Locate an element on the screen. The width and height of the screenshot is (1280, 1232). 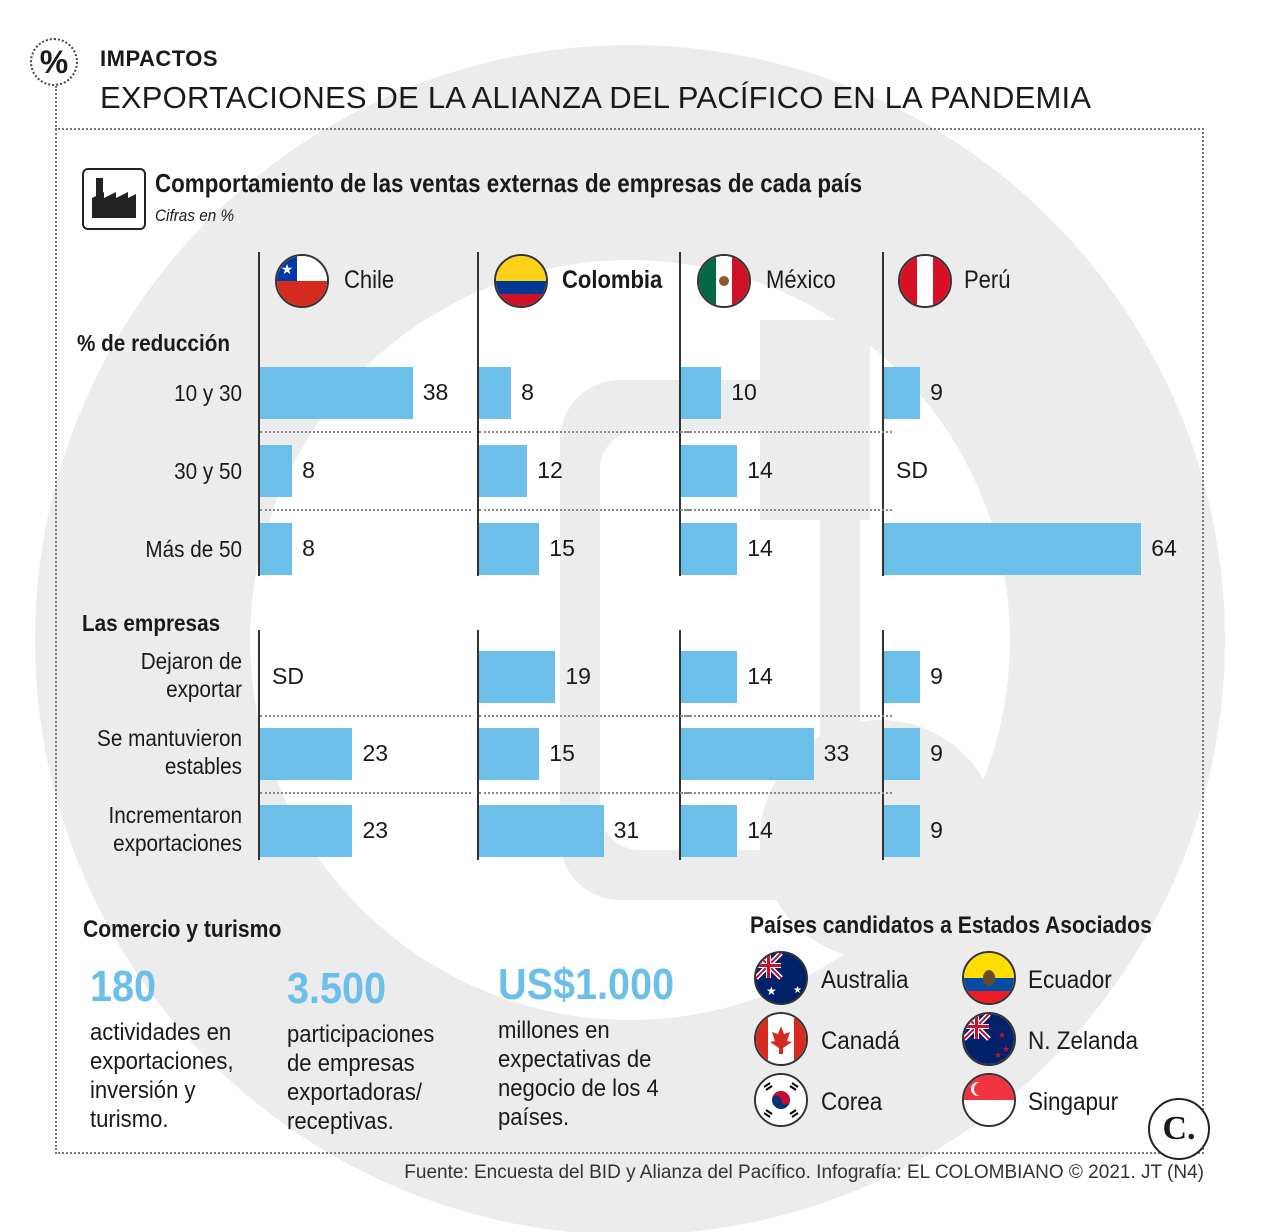
peru-flag-icon is located at coordinates (925, 281).